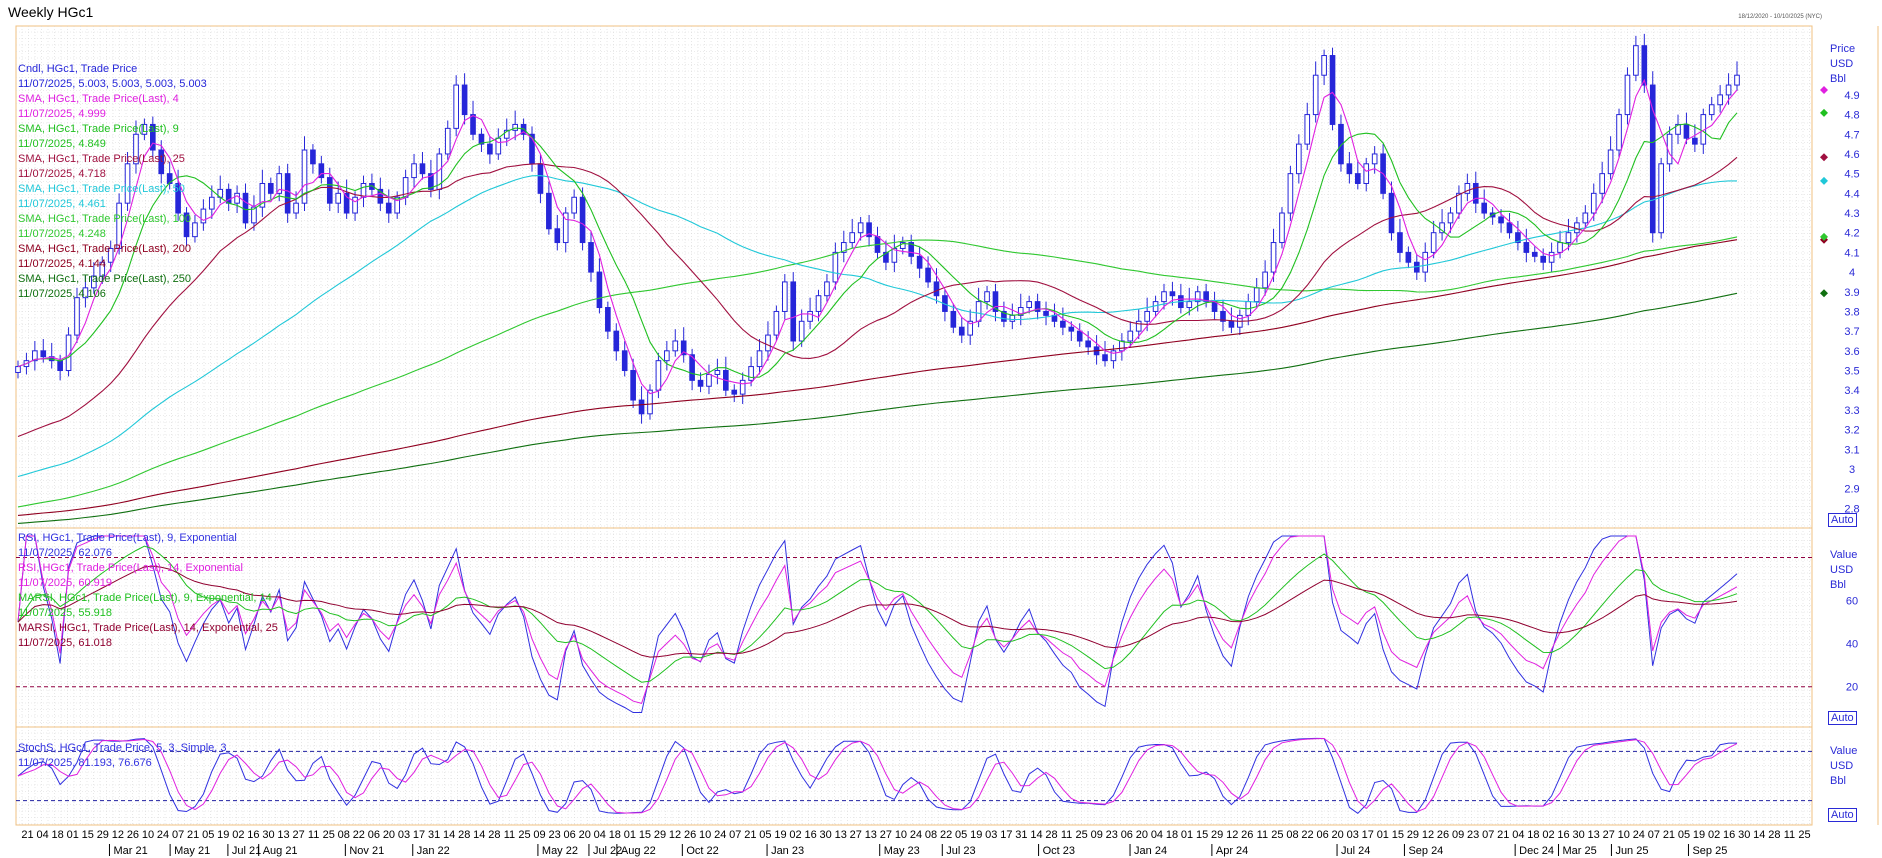 The image size is (1882, 858). Describe the element at coordinates (105, 219) in the screenshot. I see `legend-series-name: SMA, HGc1, Trade Price(Last), 100` at that location.